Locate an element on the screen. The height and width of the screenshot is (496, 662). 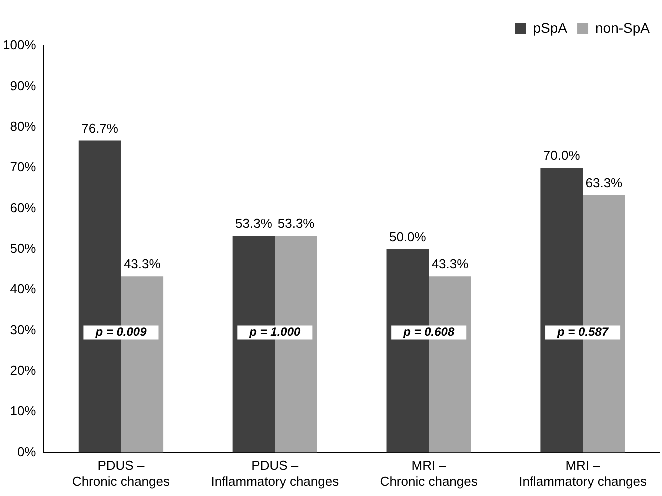
annotation: p = 0.608 is located at coordinates (428, 332).